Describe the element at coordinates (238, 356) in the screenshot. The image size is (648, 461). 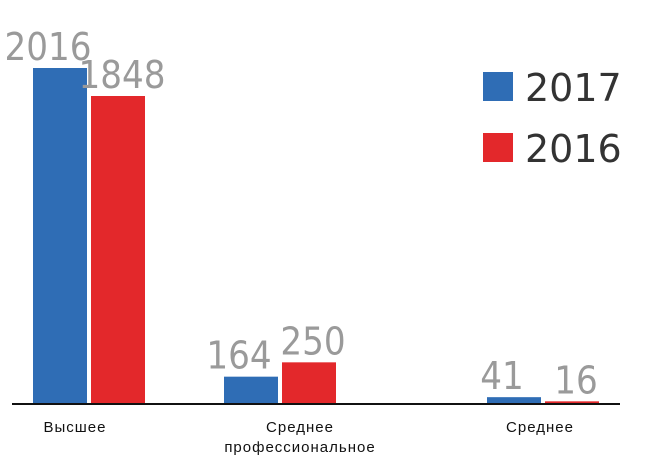
I see `value-label: 164` at that location.